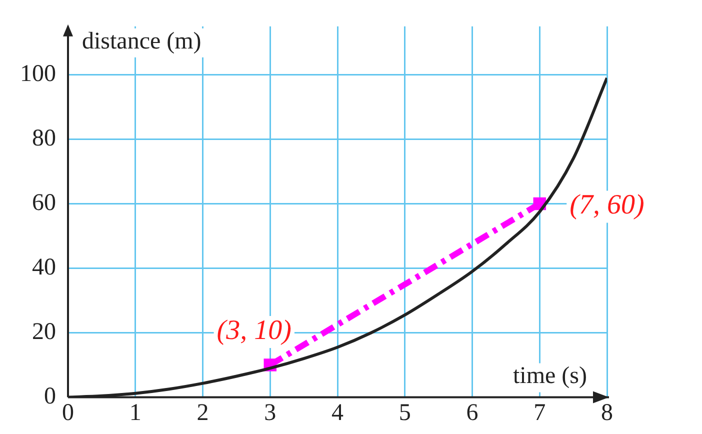  I want to click on x-tick-label: 0, so click(68, 413).